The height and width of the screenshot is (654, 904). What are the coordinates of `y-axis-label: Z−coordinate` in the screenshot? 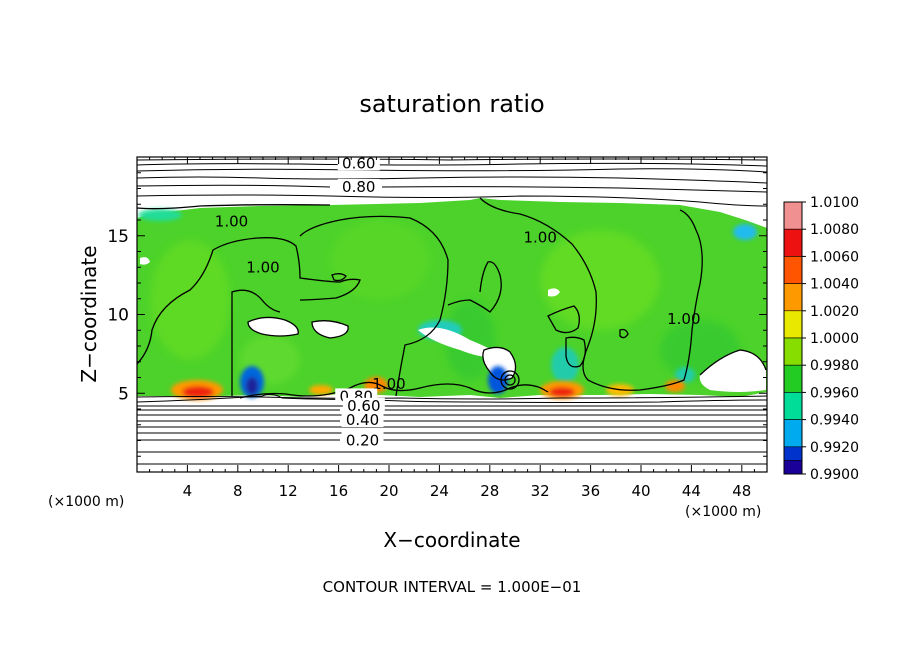 It's located at (89, 313).